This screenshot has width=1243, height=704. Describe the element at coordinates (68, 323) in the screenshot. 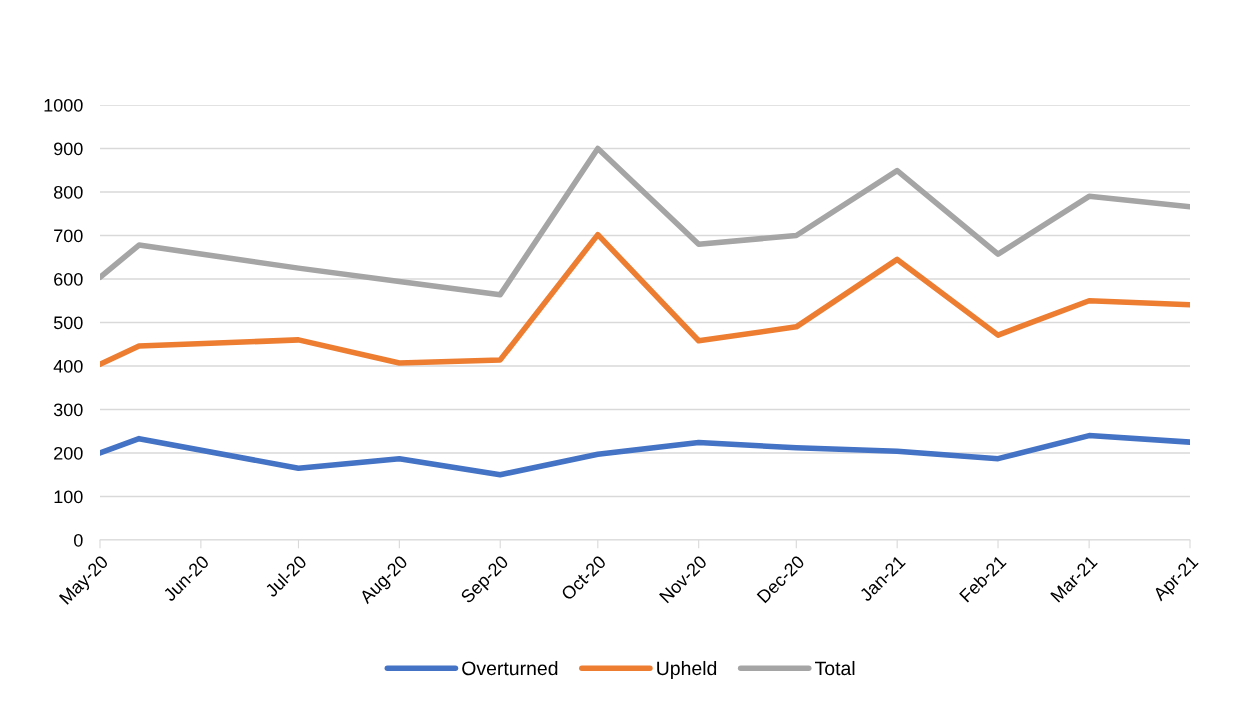

I see `y-tick-label: 500` at that location.